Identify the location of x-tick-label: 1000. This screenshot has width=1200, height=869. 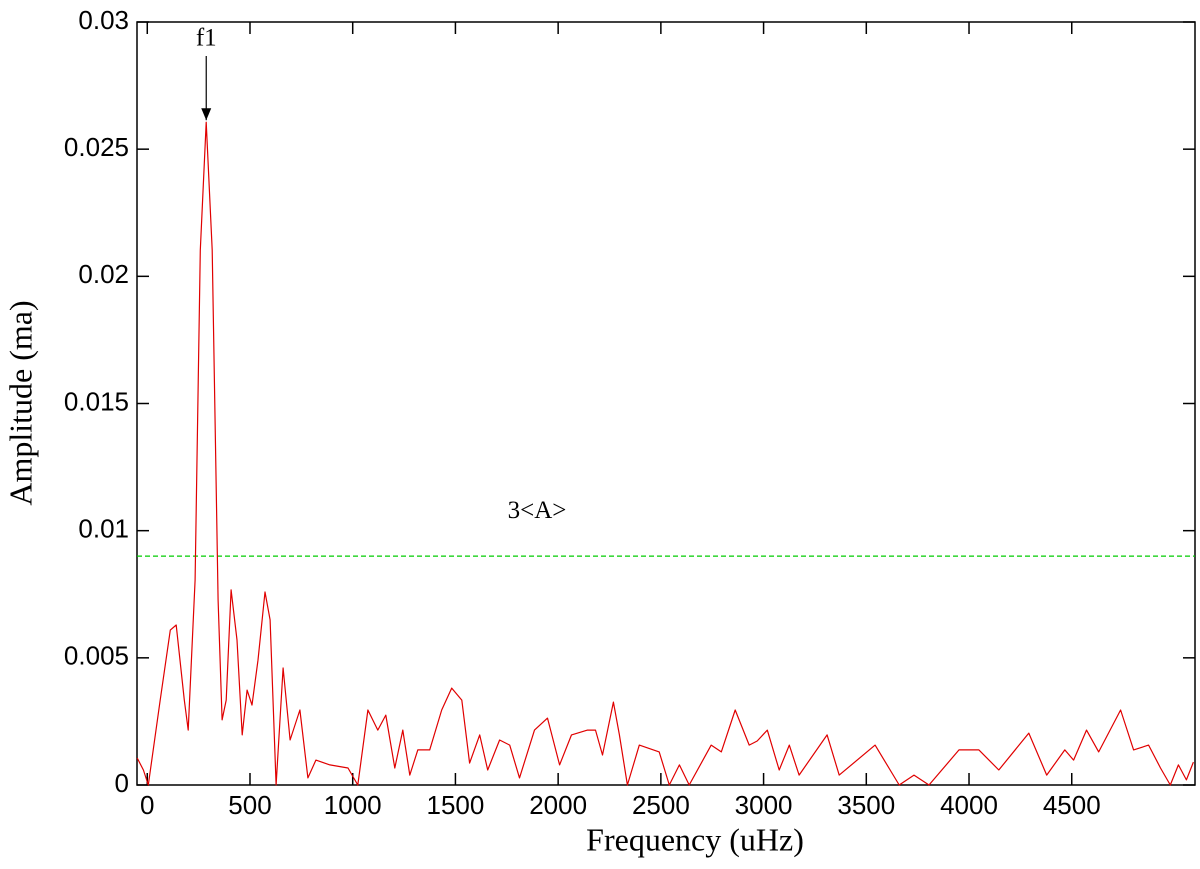
(353, 805).